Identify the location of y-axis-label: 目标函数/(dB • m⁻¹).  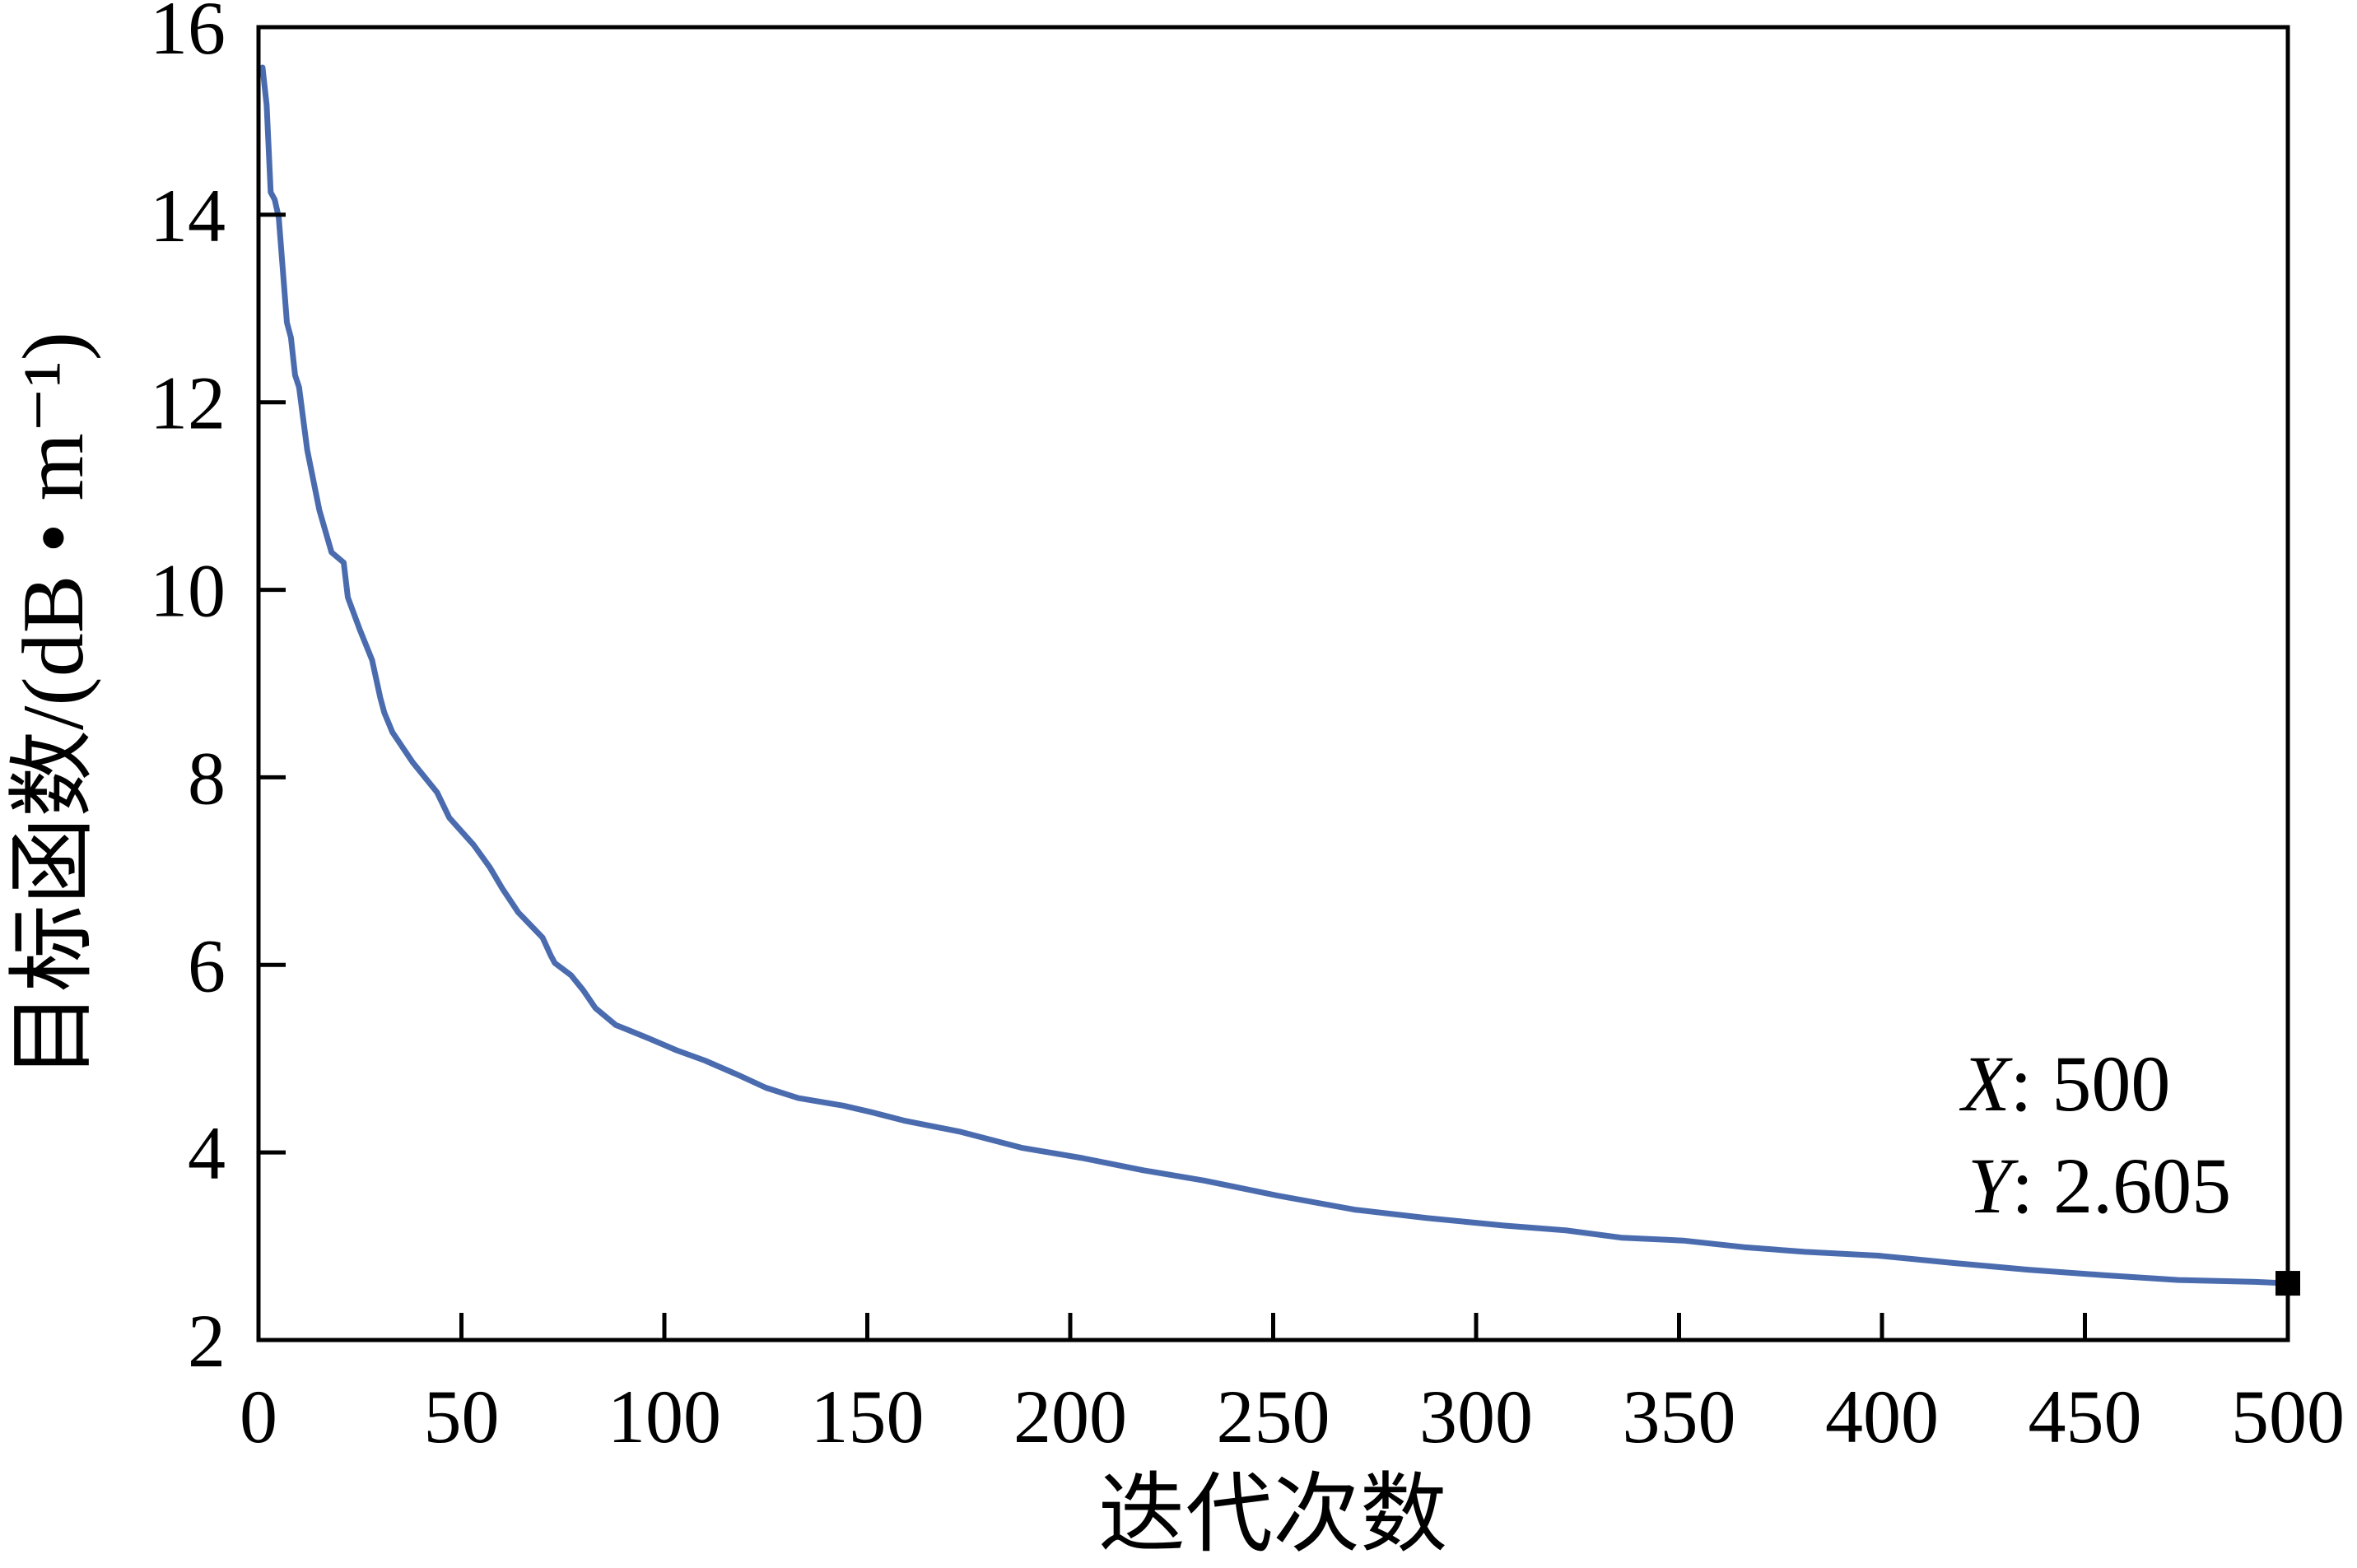
(53, 705).